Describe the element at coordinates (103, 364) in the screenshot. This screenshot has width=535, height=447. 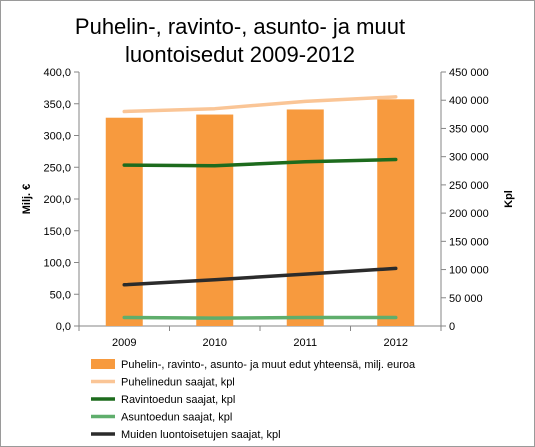
I see `legend-swatch-bar` at that location.